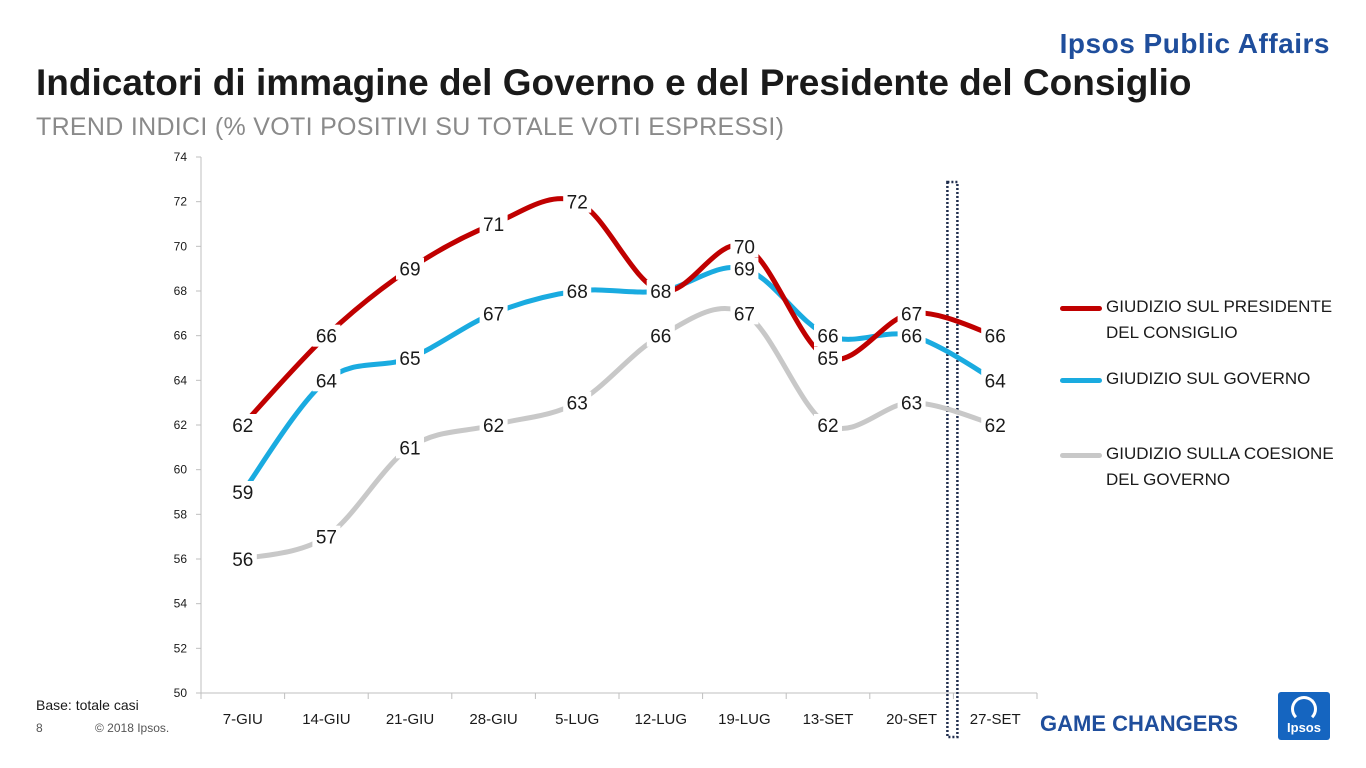 The width and height of the screenshot is (1366, 768). What do you see at coordinates (1139, 723) in the screenshot?
I see `tagline: GAME CHANGERS` at bounding box center [1139, 723].